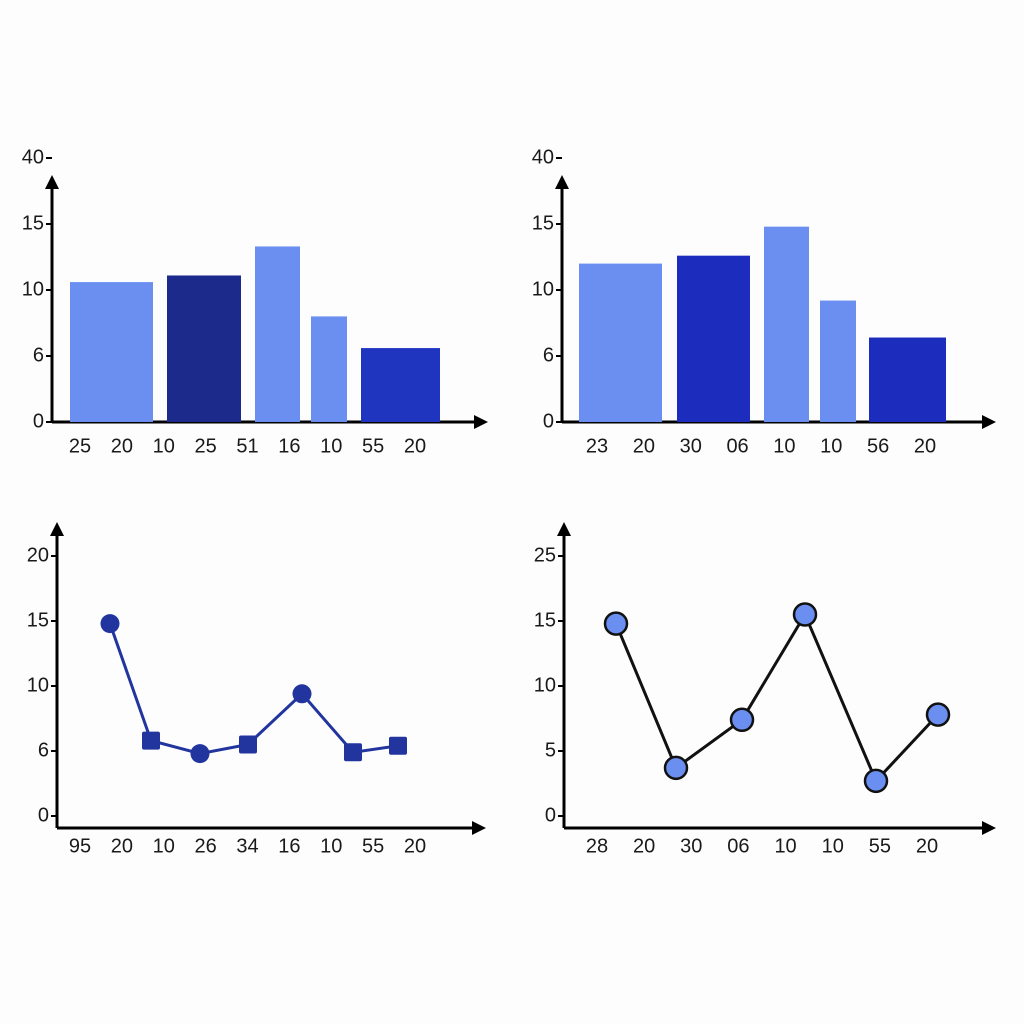 The image size is (1024, 1024). Describe the element at coordinates (38, 555) in the screenshot. I see `y-tick-label: 20` at that location.